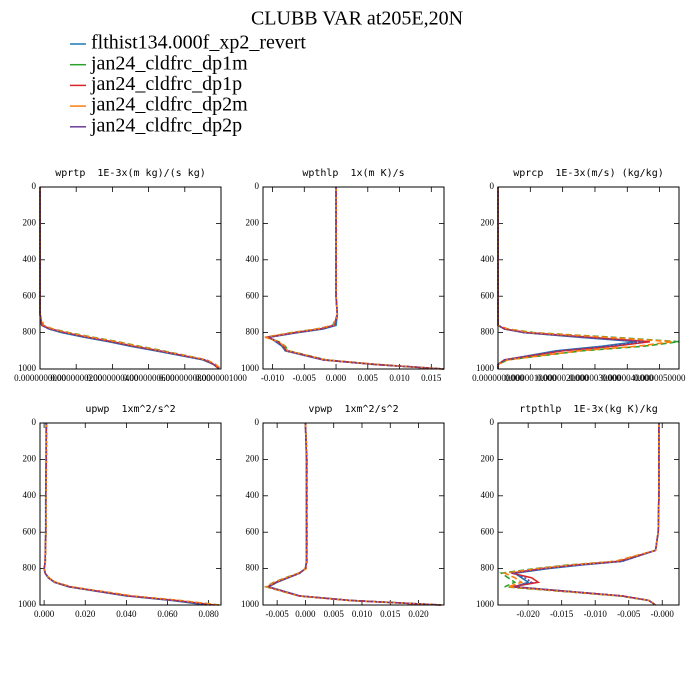  I want to click on x-tick-label: 0.0000000400, so click(113, 378).